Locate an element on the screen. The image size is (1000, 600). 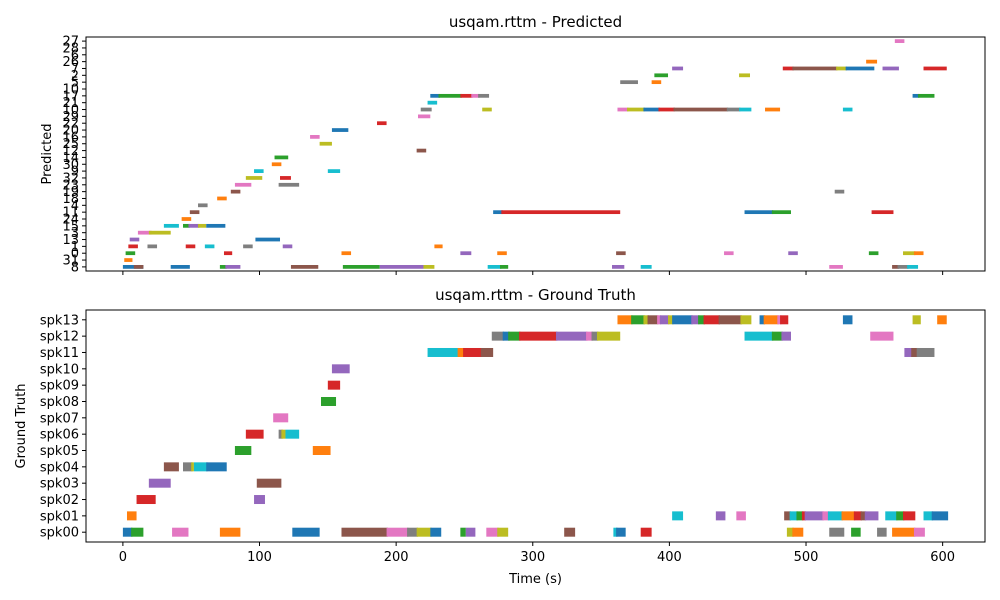
y-tick-label: 6 is located at coordinates (75, 55).